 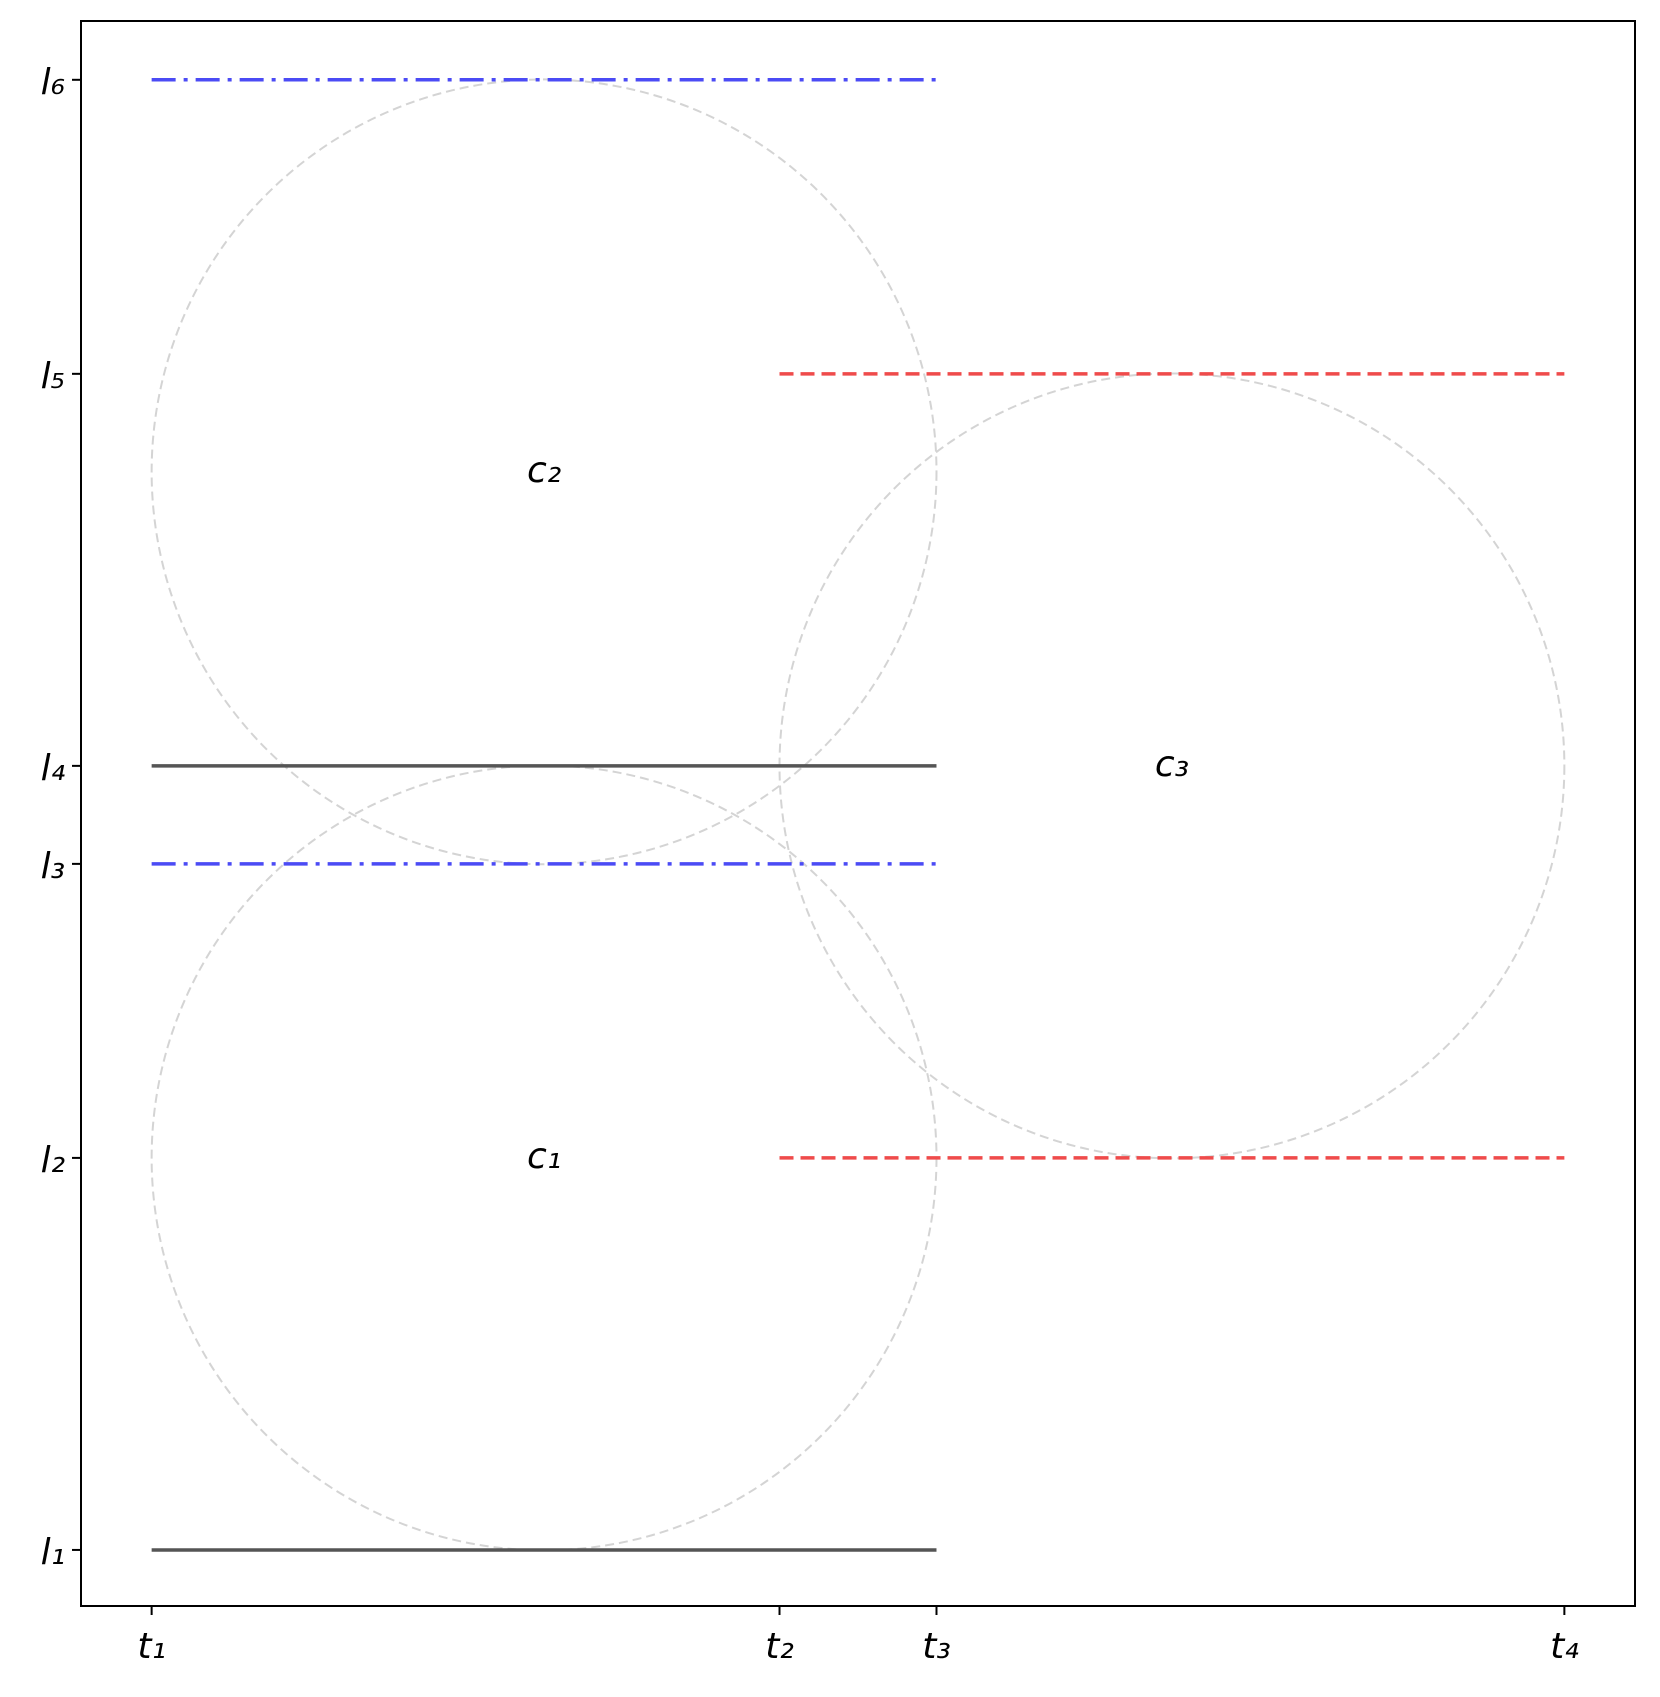 What do you see at coordinates (53, 768) in the screenshot?
I see `y-tick-label: l₄` at bounding box center [53, 768].